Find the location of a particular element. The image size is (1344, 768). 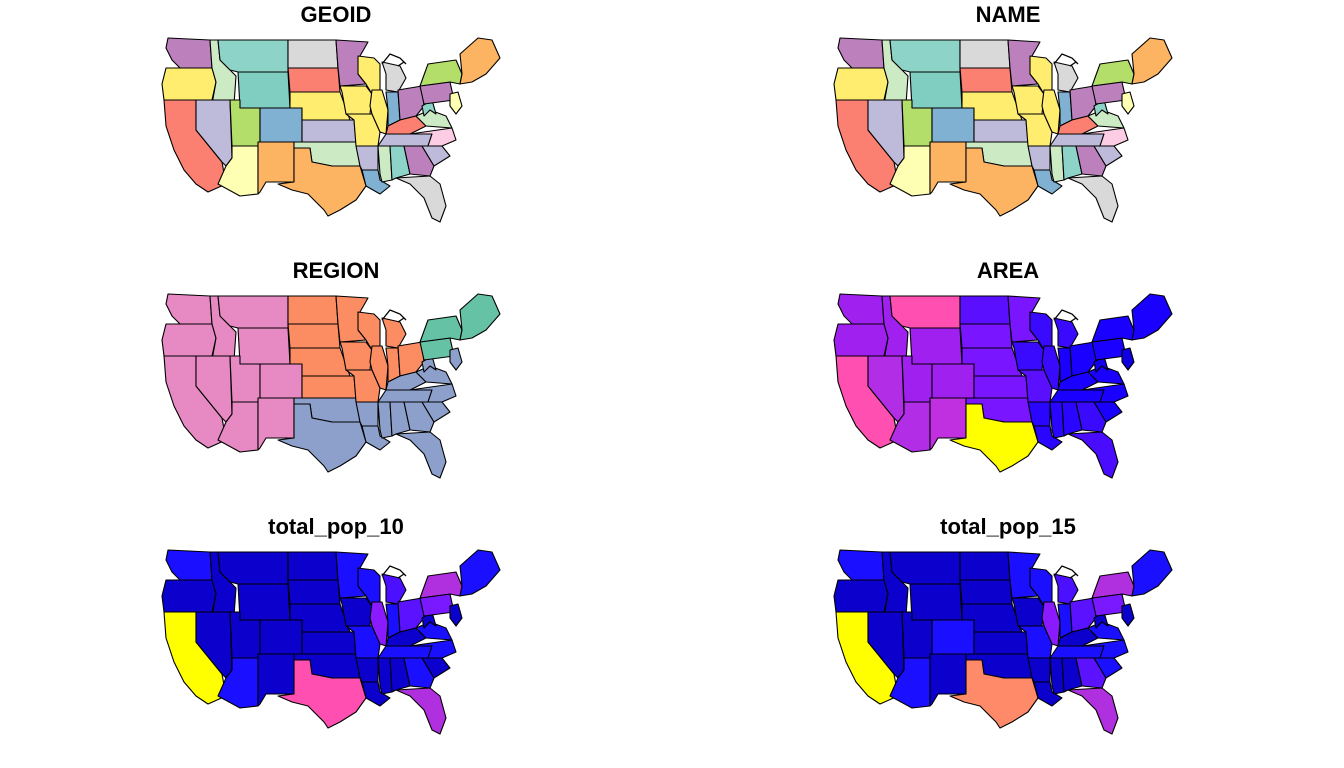

panel-title: total_pop_10 is located at coordinates (336, 526).